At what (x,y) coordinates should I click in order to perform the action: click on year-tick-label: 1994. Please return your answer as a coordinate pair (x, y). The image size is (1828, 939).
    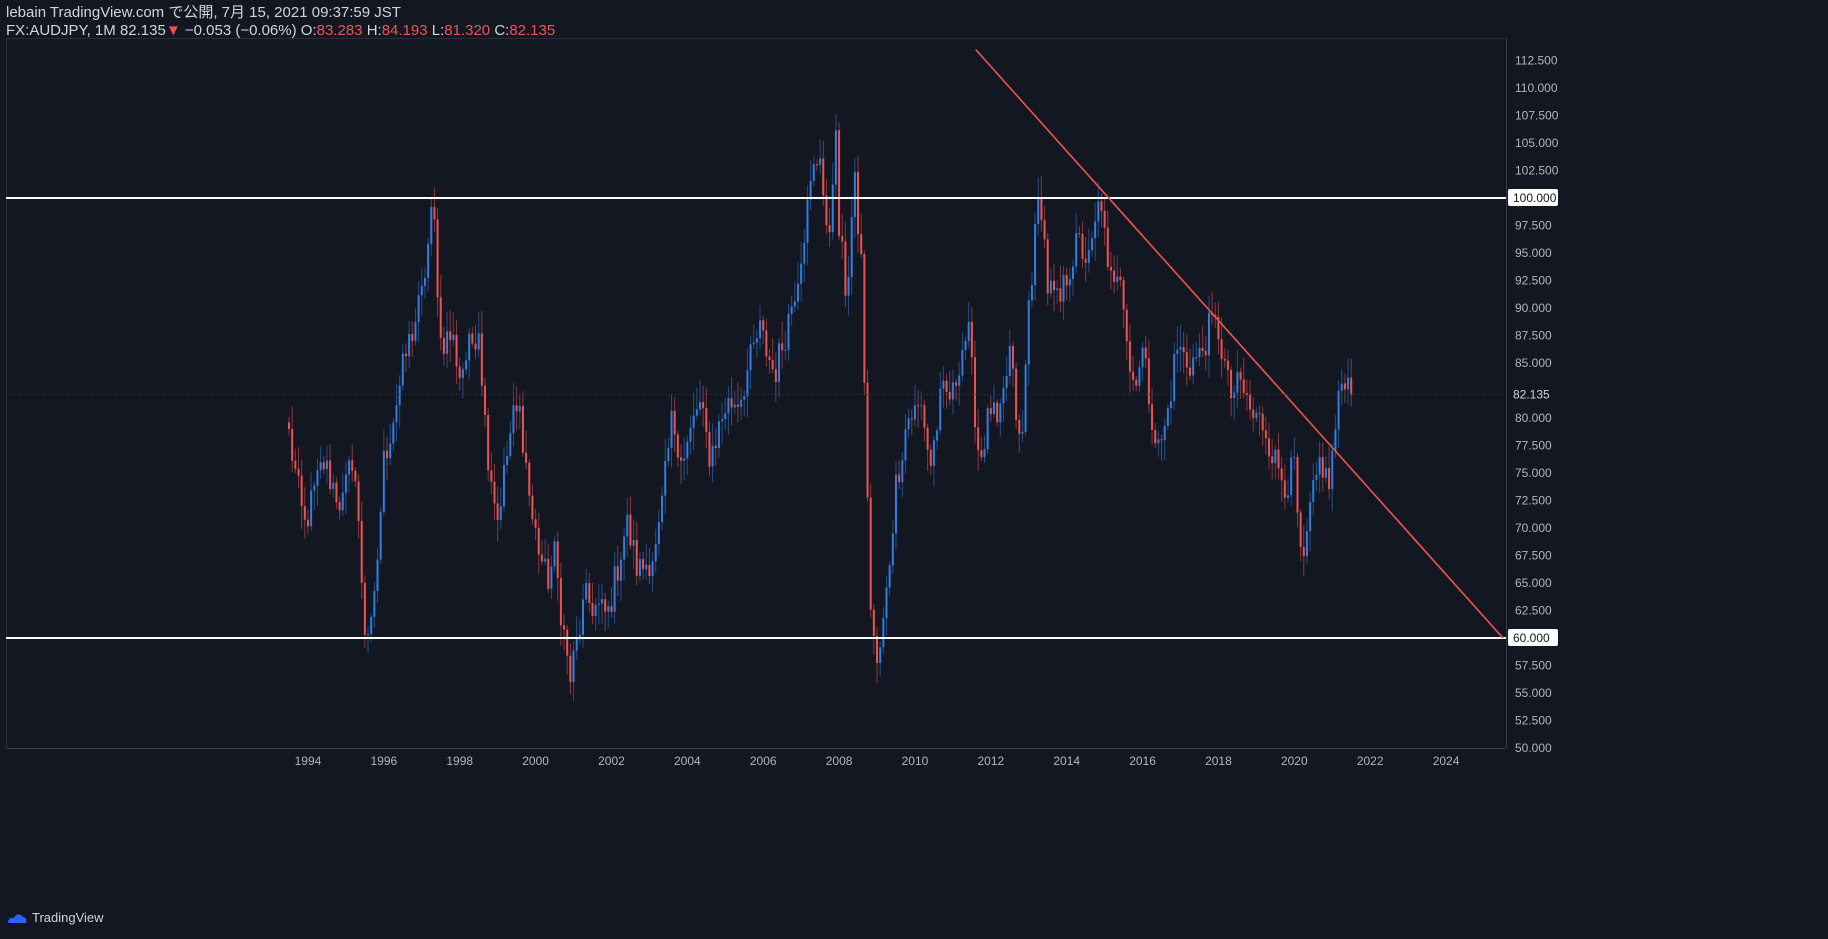
    Looking at the image, I should click on (308, 761).